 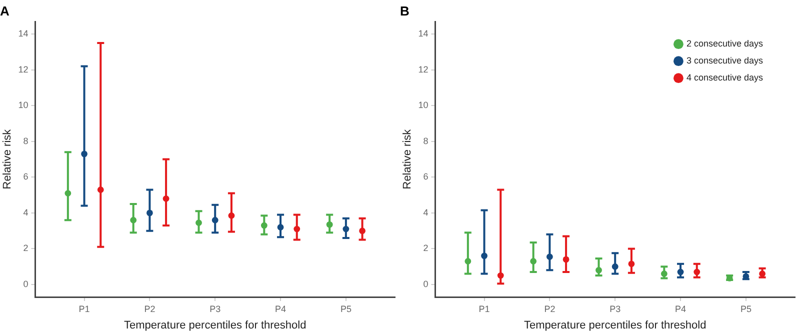 What do you see at coordinates (725, 77) in the screenshot?
I see `legend-label: 4 consecutive days` at bounding box center [725, 77].